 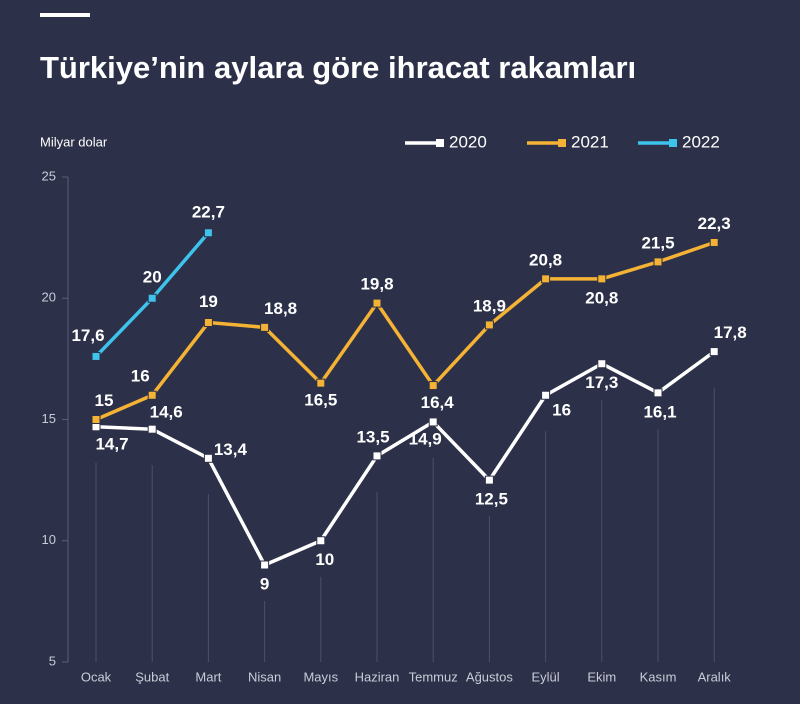 I want to click on data-label: 16,1, so click(x=659, y=411).